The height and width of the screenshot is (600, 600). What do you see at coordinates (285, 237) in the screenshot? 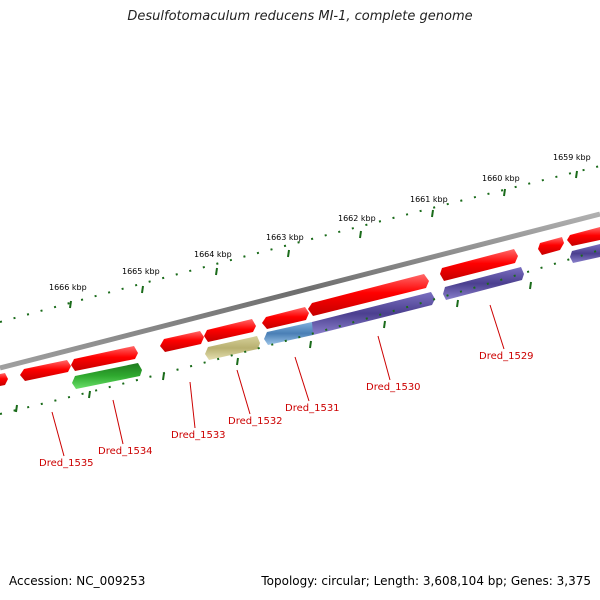
I see `ruler-label-1663: 1663 kbp` at bounding box center [285, 237].